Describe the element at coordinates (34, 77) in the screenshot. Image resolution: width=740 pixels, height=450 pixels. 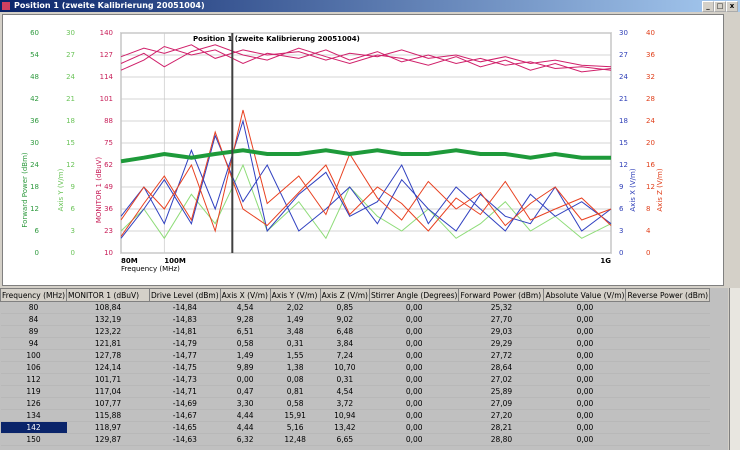
I see `y-tick-label: 48` at that location.